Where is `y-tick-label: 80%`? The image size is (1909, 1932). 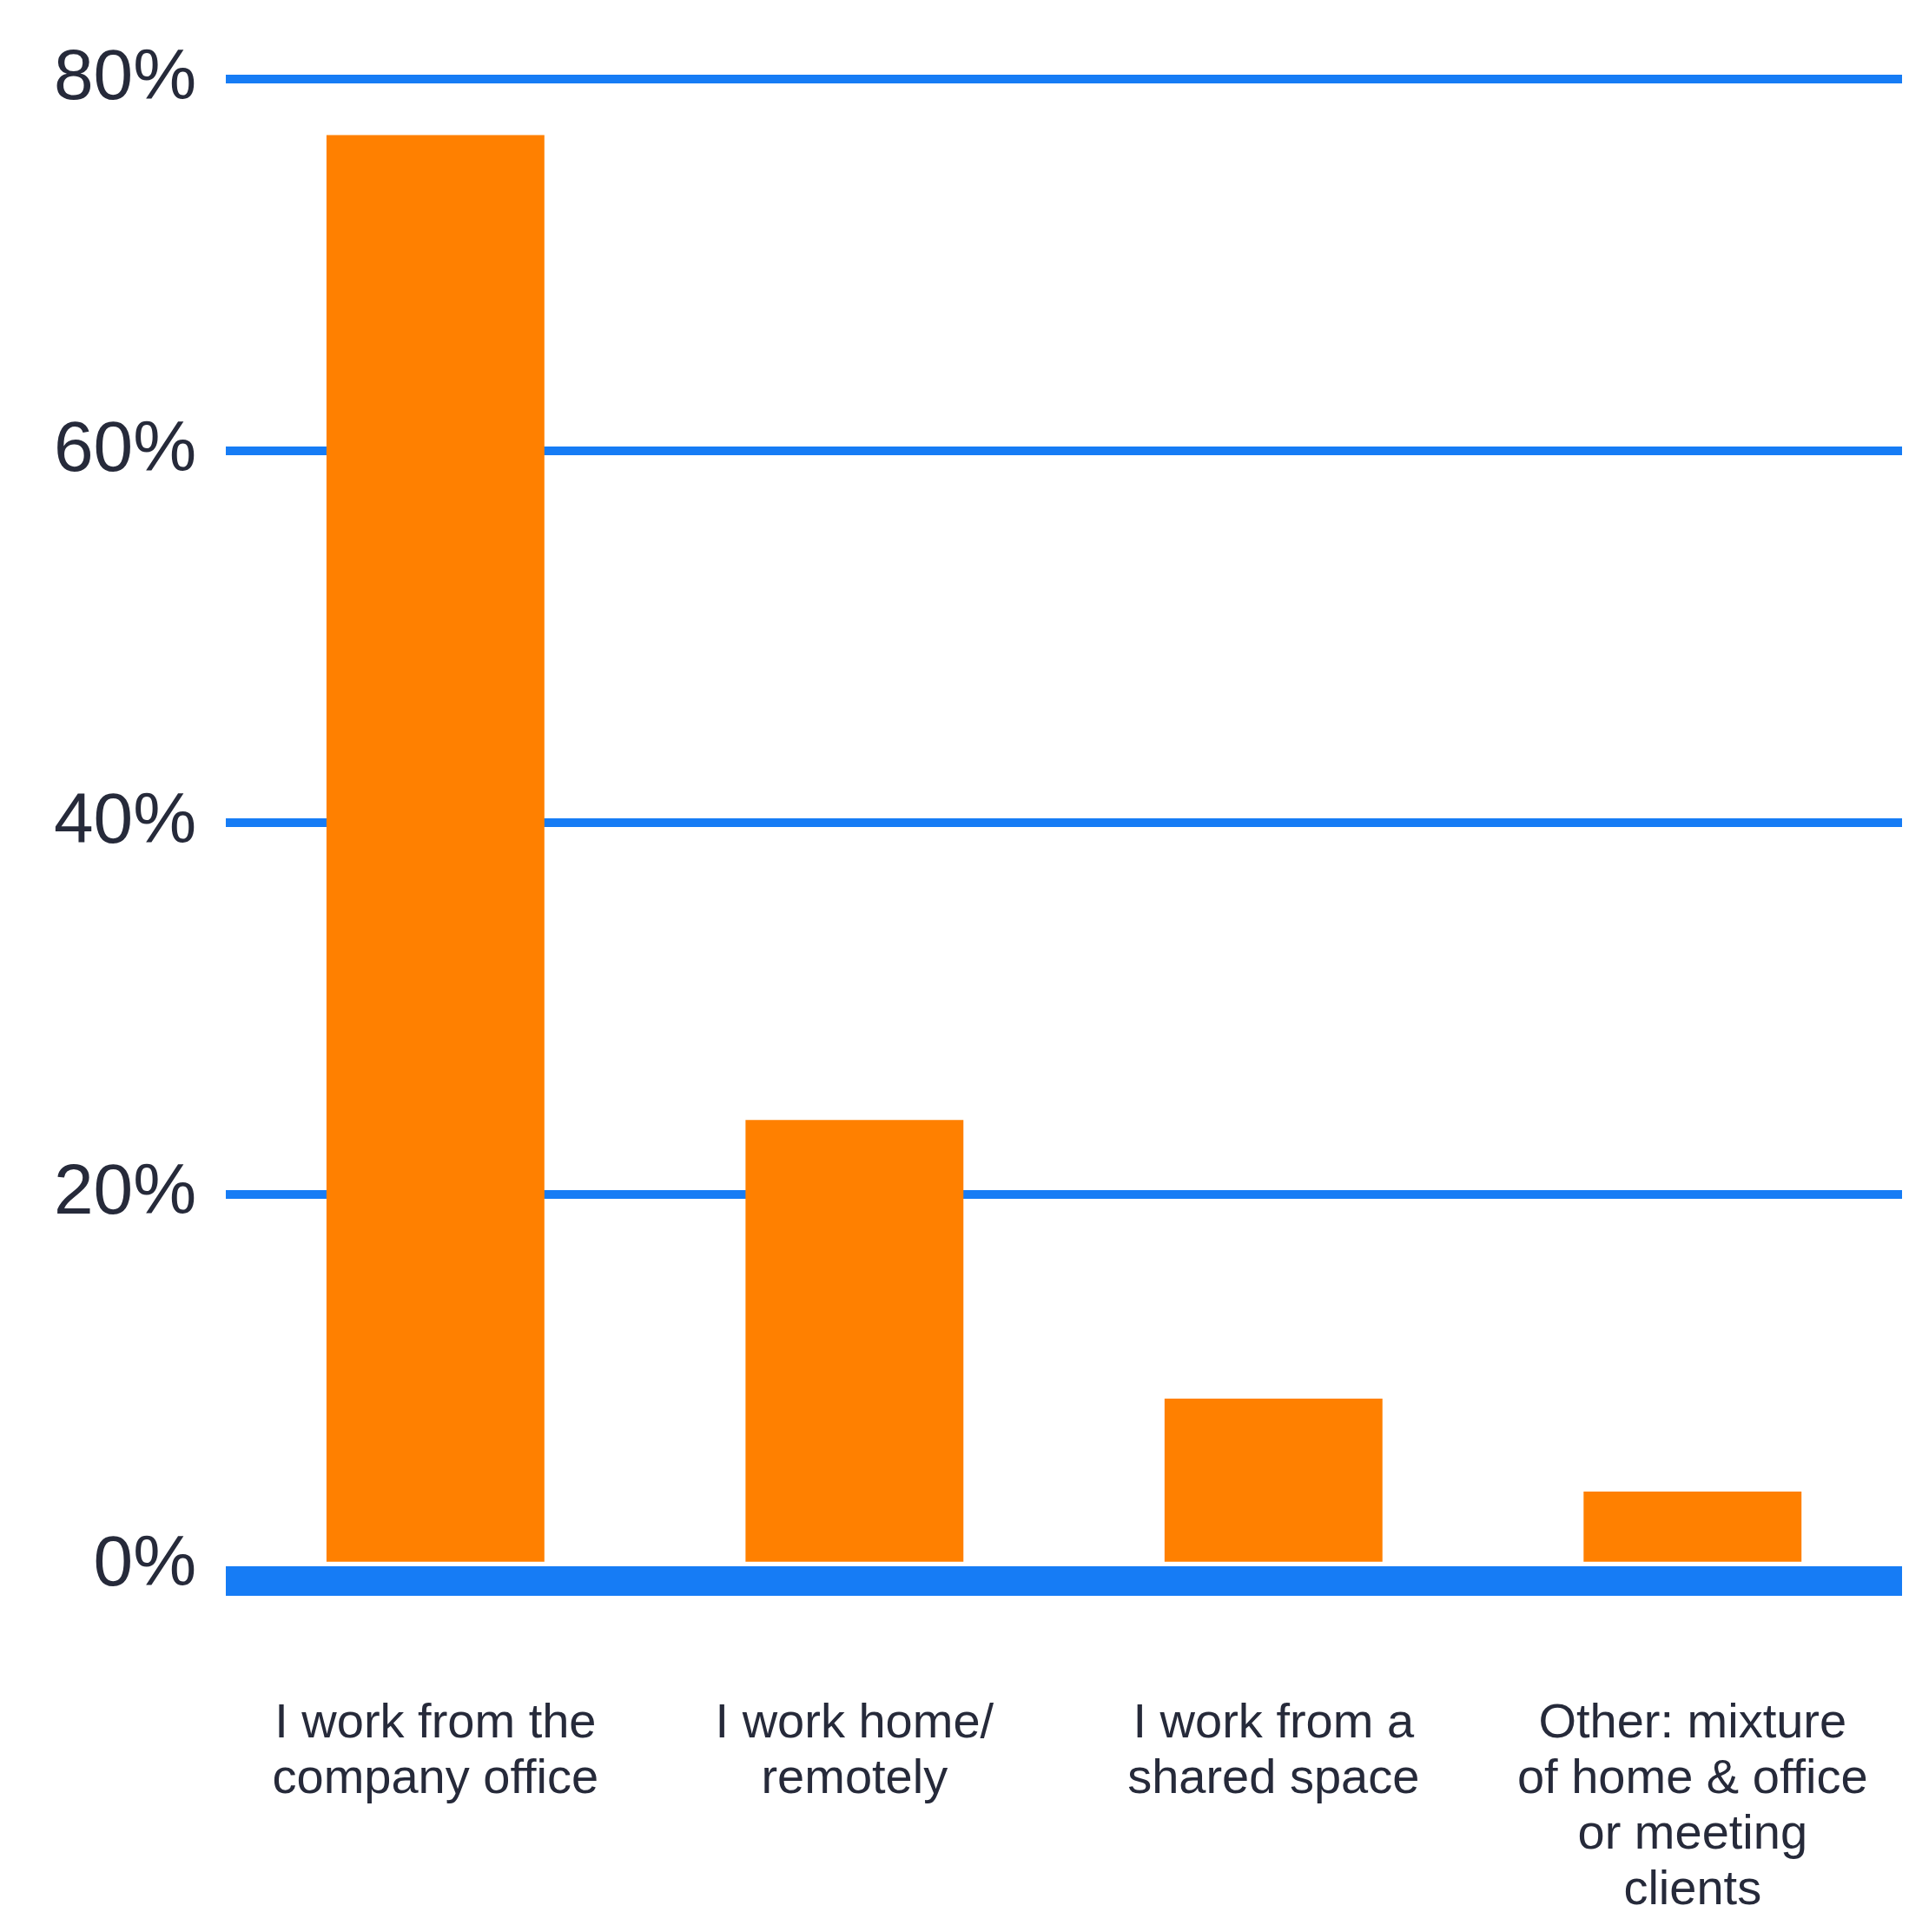
y-tick-label: 80% is located at coordinates (125, 74).